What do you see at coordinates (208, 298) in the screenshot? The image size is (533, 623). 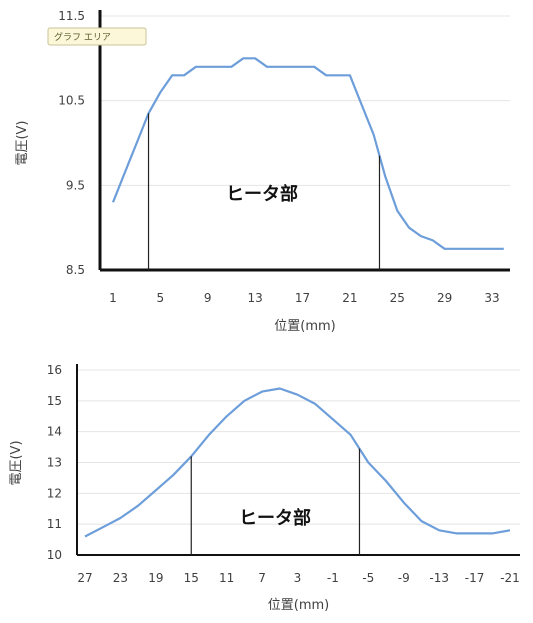 I see `x-tick-label: 9` at bounding box center [208, 298].